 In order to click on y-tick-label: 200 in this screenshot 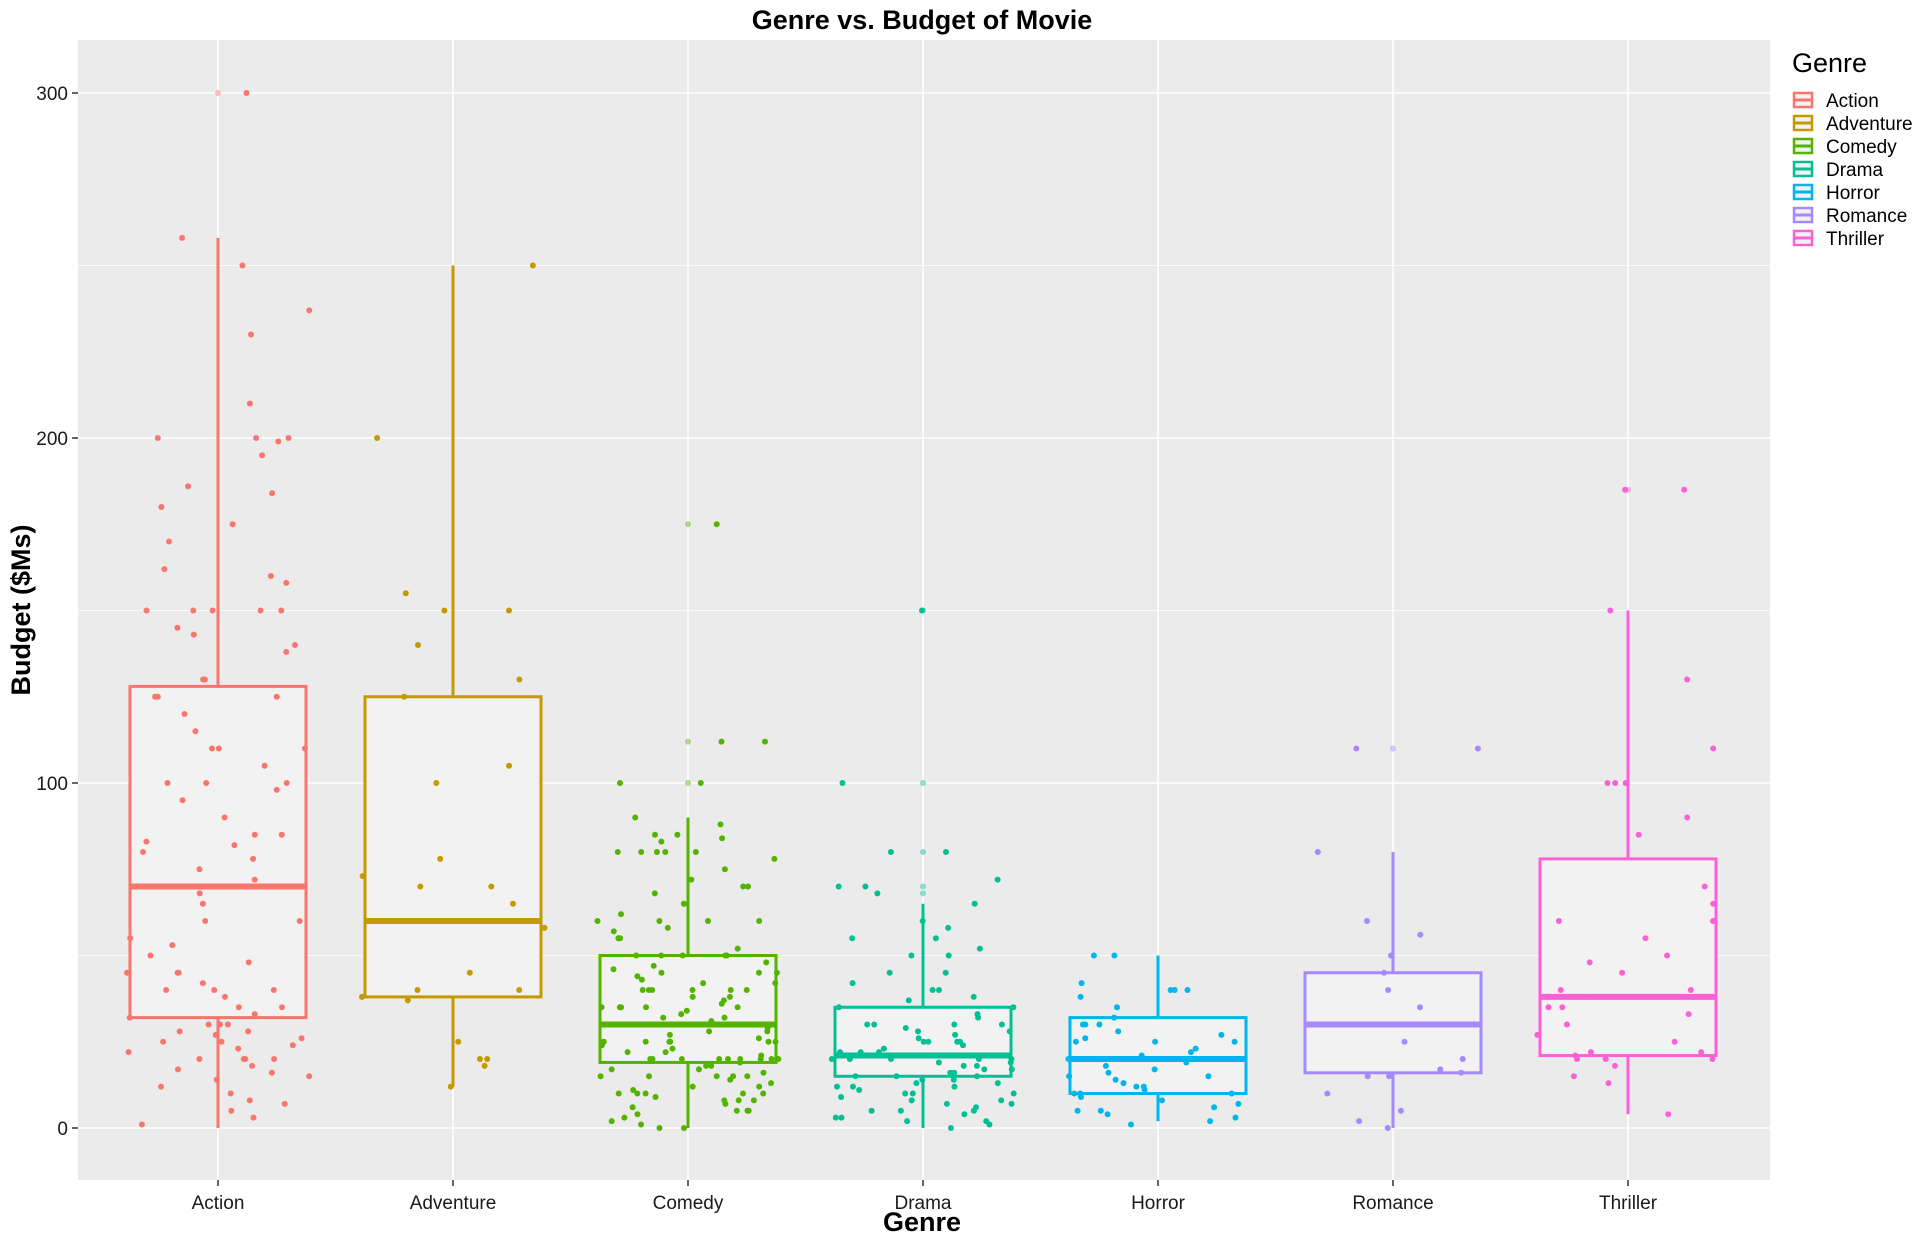, I will do `click(52, 439)`.